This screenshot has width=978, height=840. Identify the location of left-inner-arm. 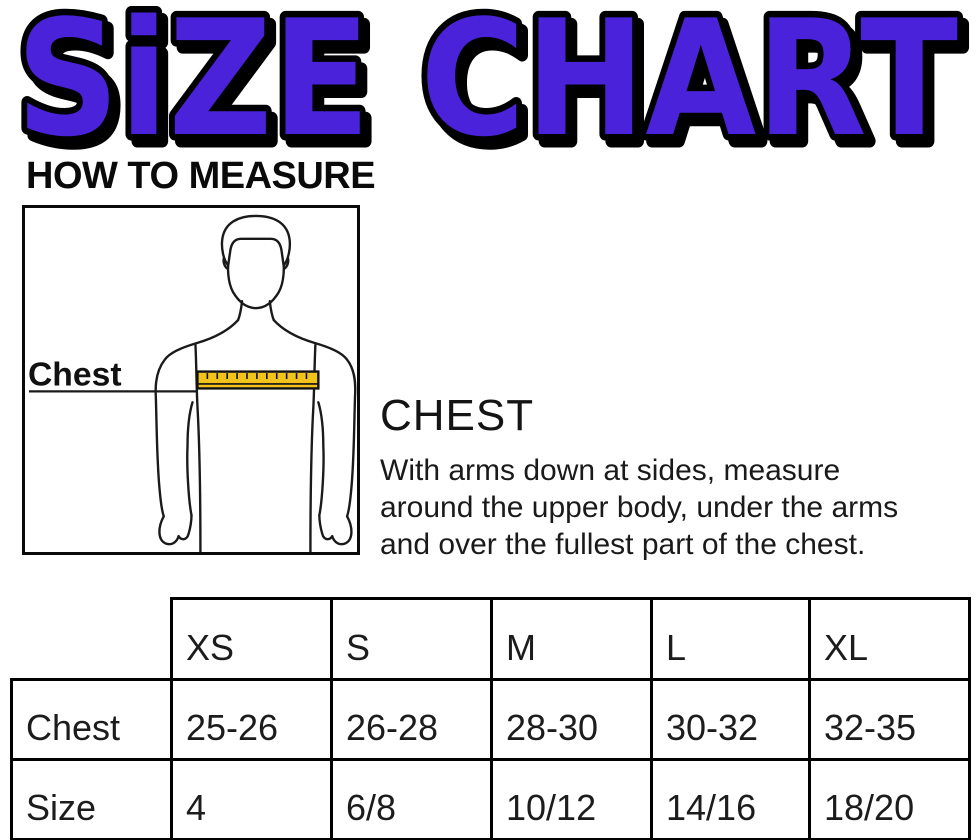
(190, 459).